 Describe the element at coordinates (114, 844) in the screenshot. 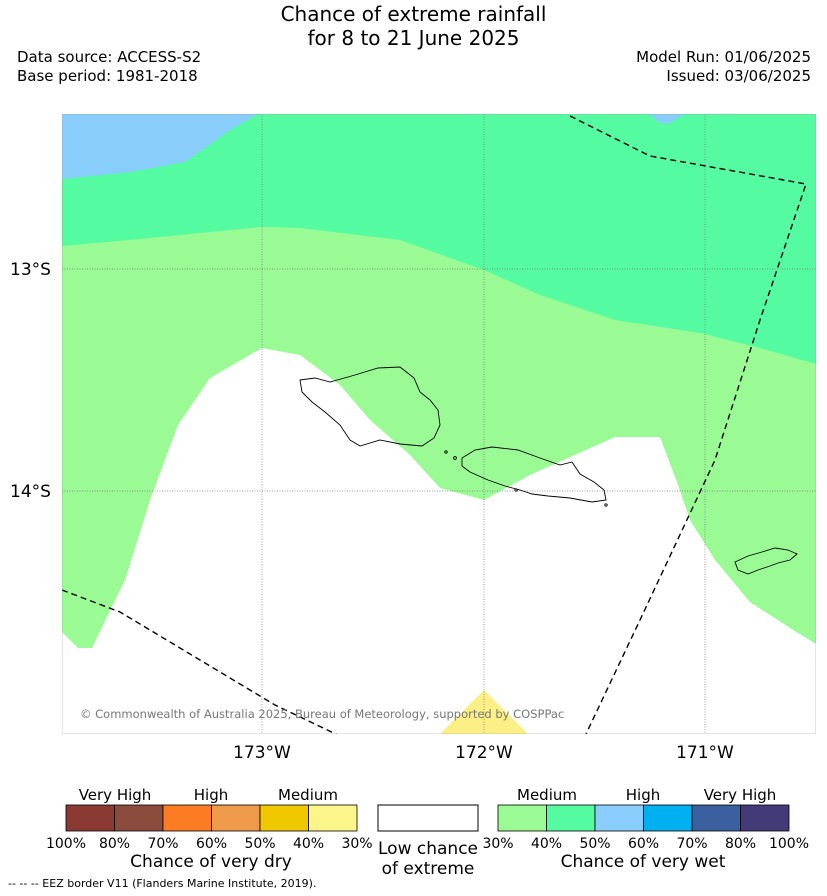

I see `dry-tick-1: 80%` at that location.